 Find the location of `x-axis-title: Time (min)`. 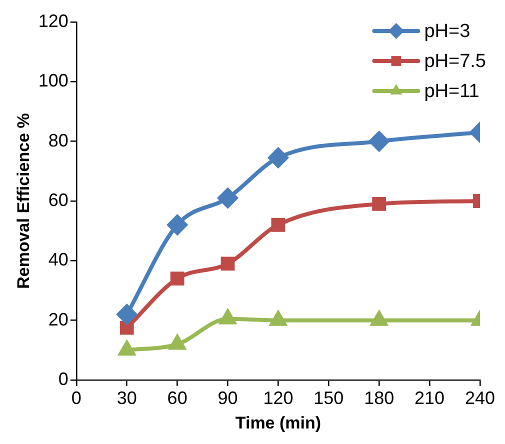

x-axis-title: Time (min) is located at coordinates (278, 422).